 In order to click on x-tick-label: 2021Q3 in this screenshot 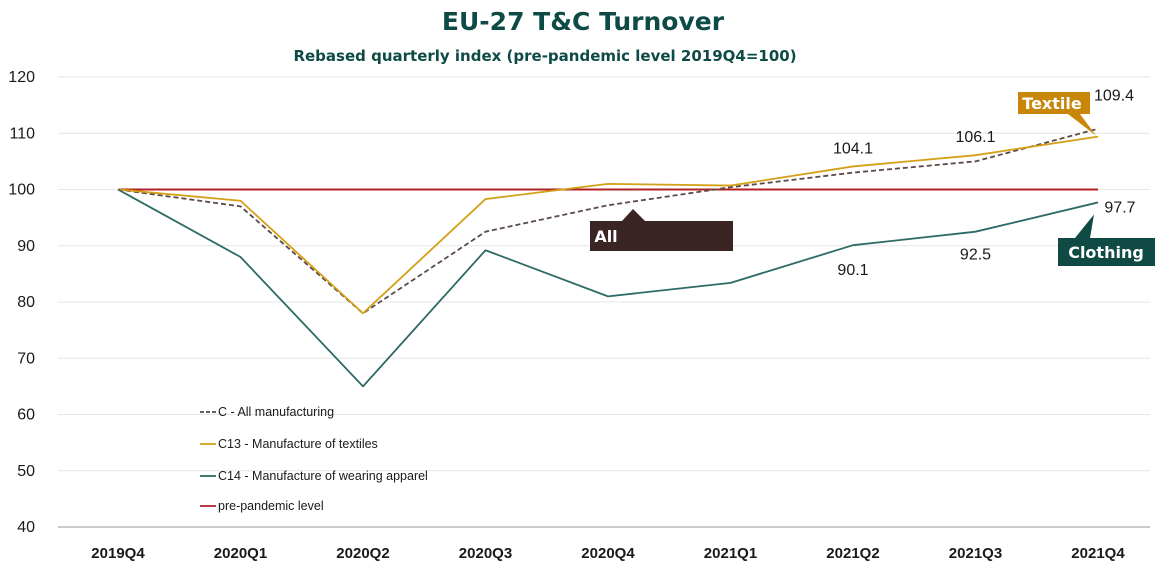, I will do `click(975, 553)`.